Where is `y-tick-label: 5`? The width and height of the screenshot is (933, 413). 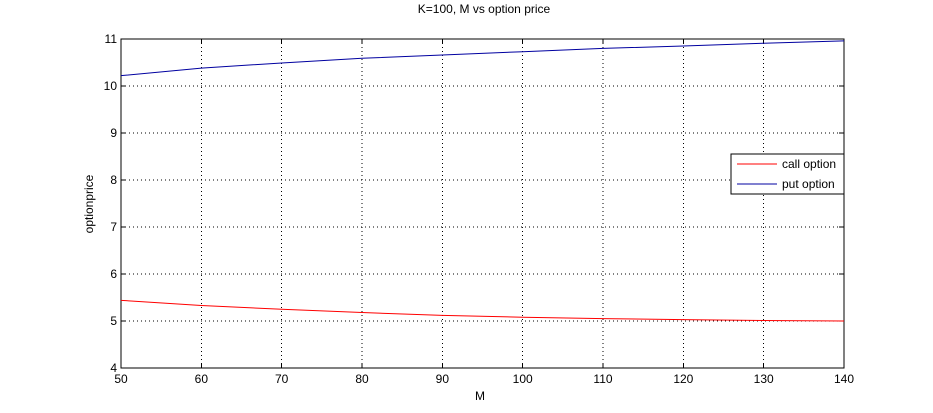
y-tick-label: 5 is located at coordinates (113, 321).